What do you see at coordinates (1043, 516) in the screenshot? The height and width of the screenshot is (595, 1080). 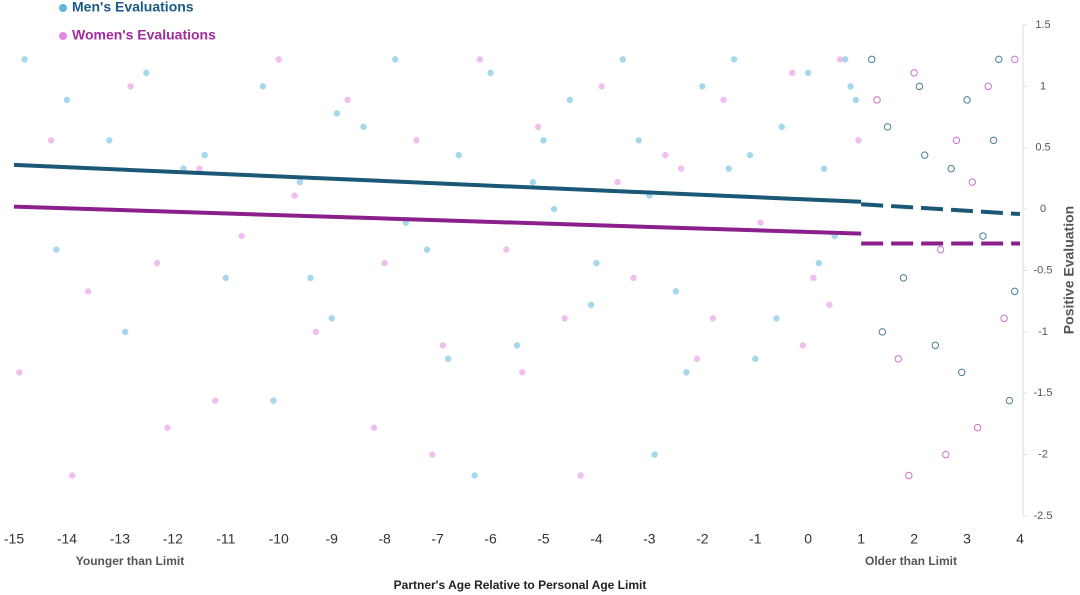 I see `y-tick-label: -2.5` at bounding box center [1043, 516].